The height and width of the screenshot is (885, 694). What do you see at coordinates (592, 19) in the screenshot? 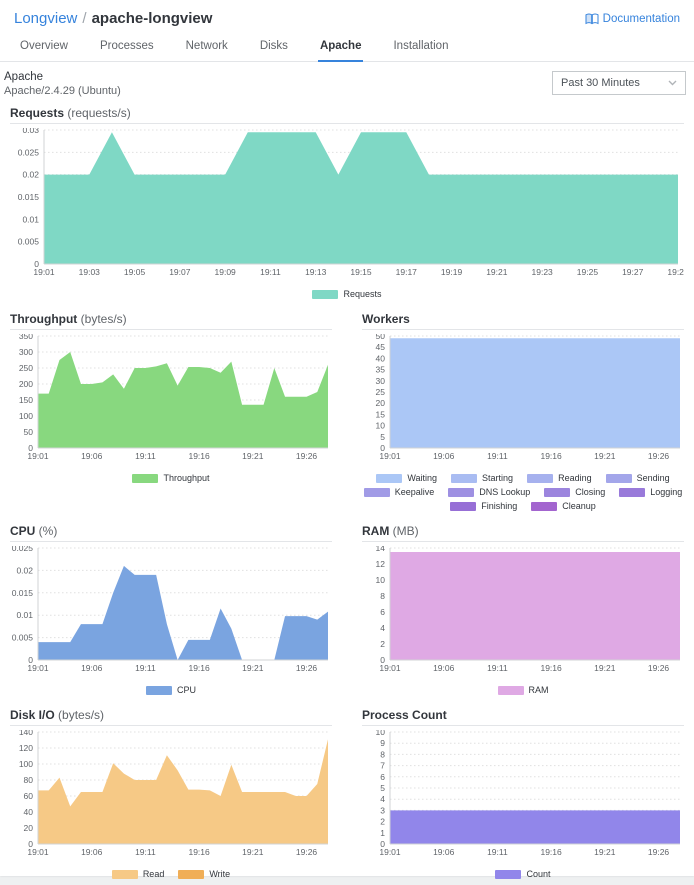
I see `book-icon` at bounding box center [592, 19].